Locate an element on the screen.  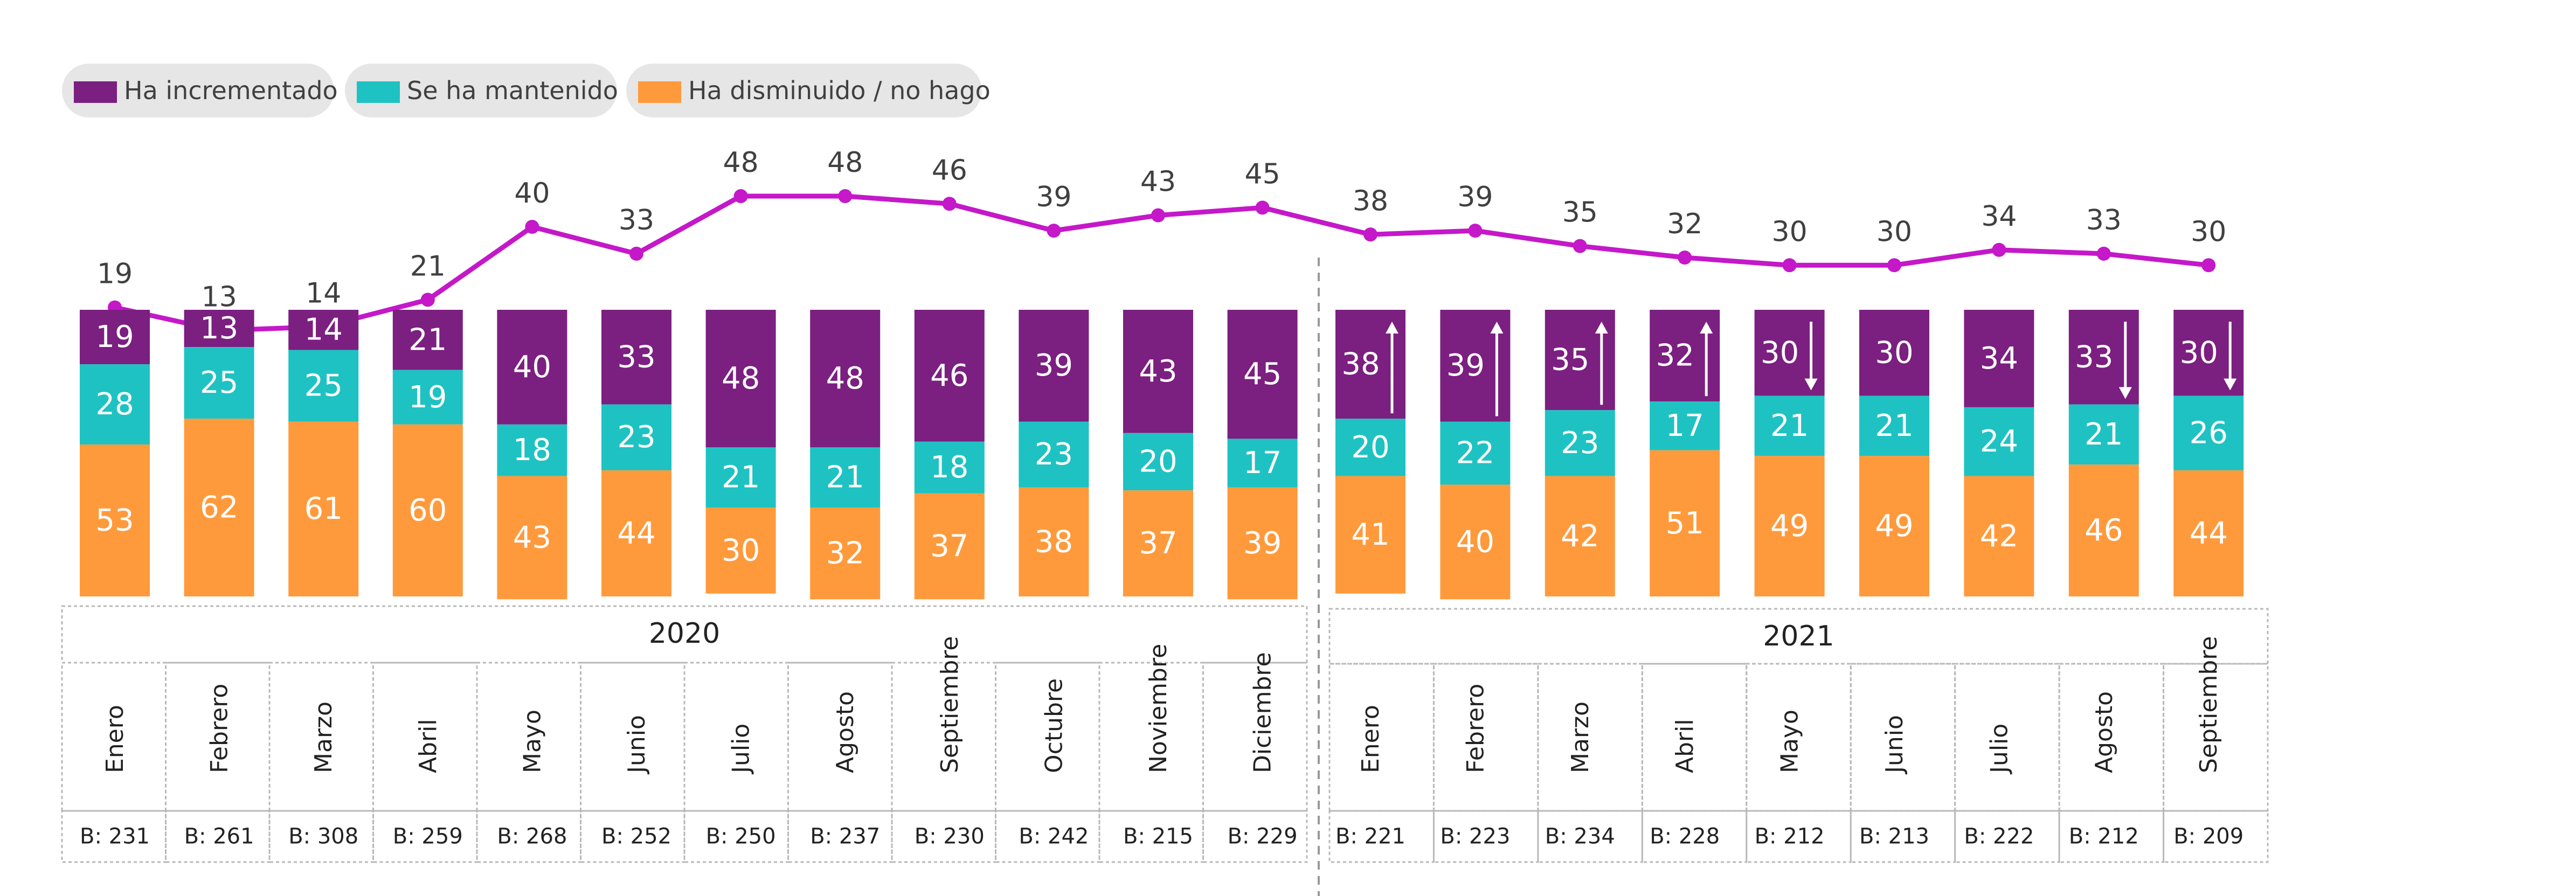
bar-label-decreased: 46 is located at coordinates (2104, 531).